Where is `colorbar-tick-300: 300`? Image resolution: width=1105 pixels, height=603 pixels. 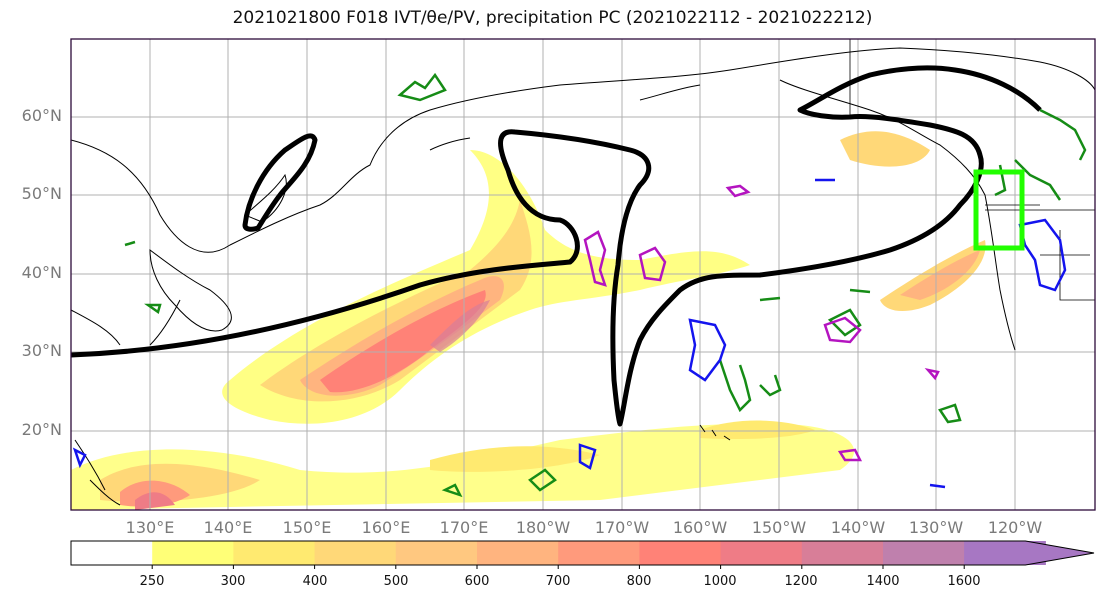
colorbar-tick-300: 300 is located at coordinates (233, 581).